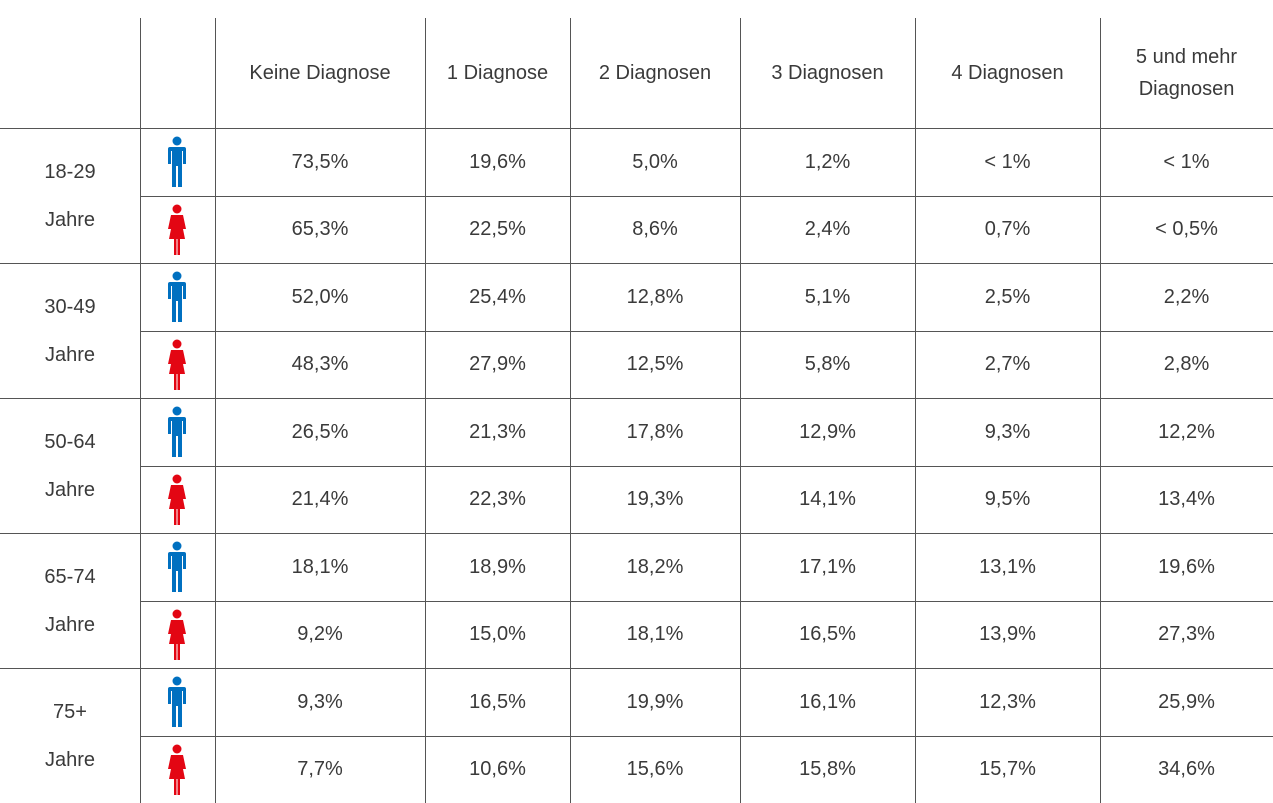  I want to click on age-label: 50-64, so click(70, 441).